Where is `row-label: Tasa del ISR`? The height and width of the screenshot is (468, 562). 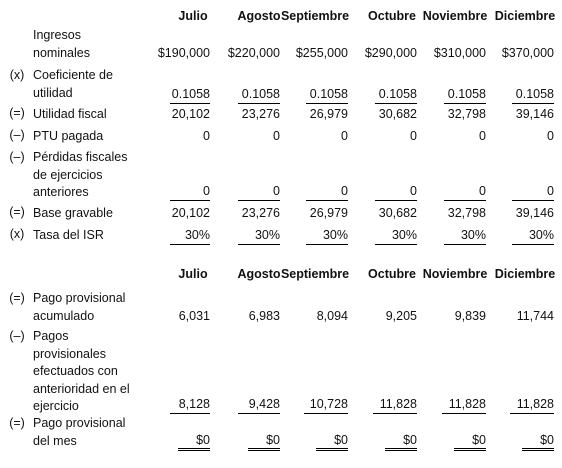 row-label: Tasa del ISR is located at coordinates (68, 235).